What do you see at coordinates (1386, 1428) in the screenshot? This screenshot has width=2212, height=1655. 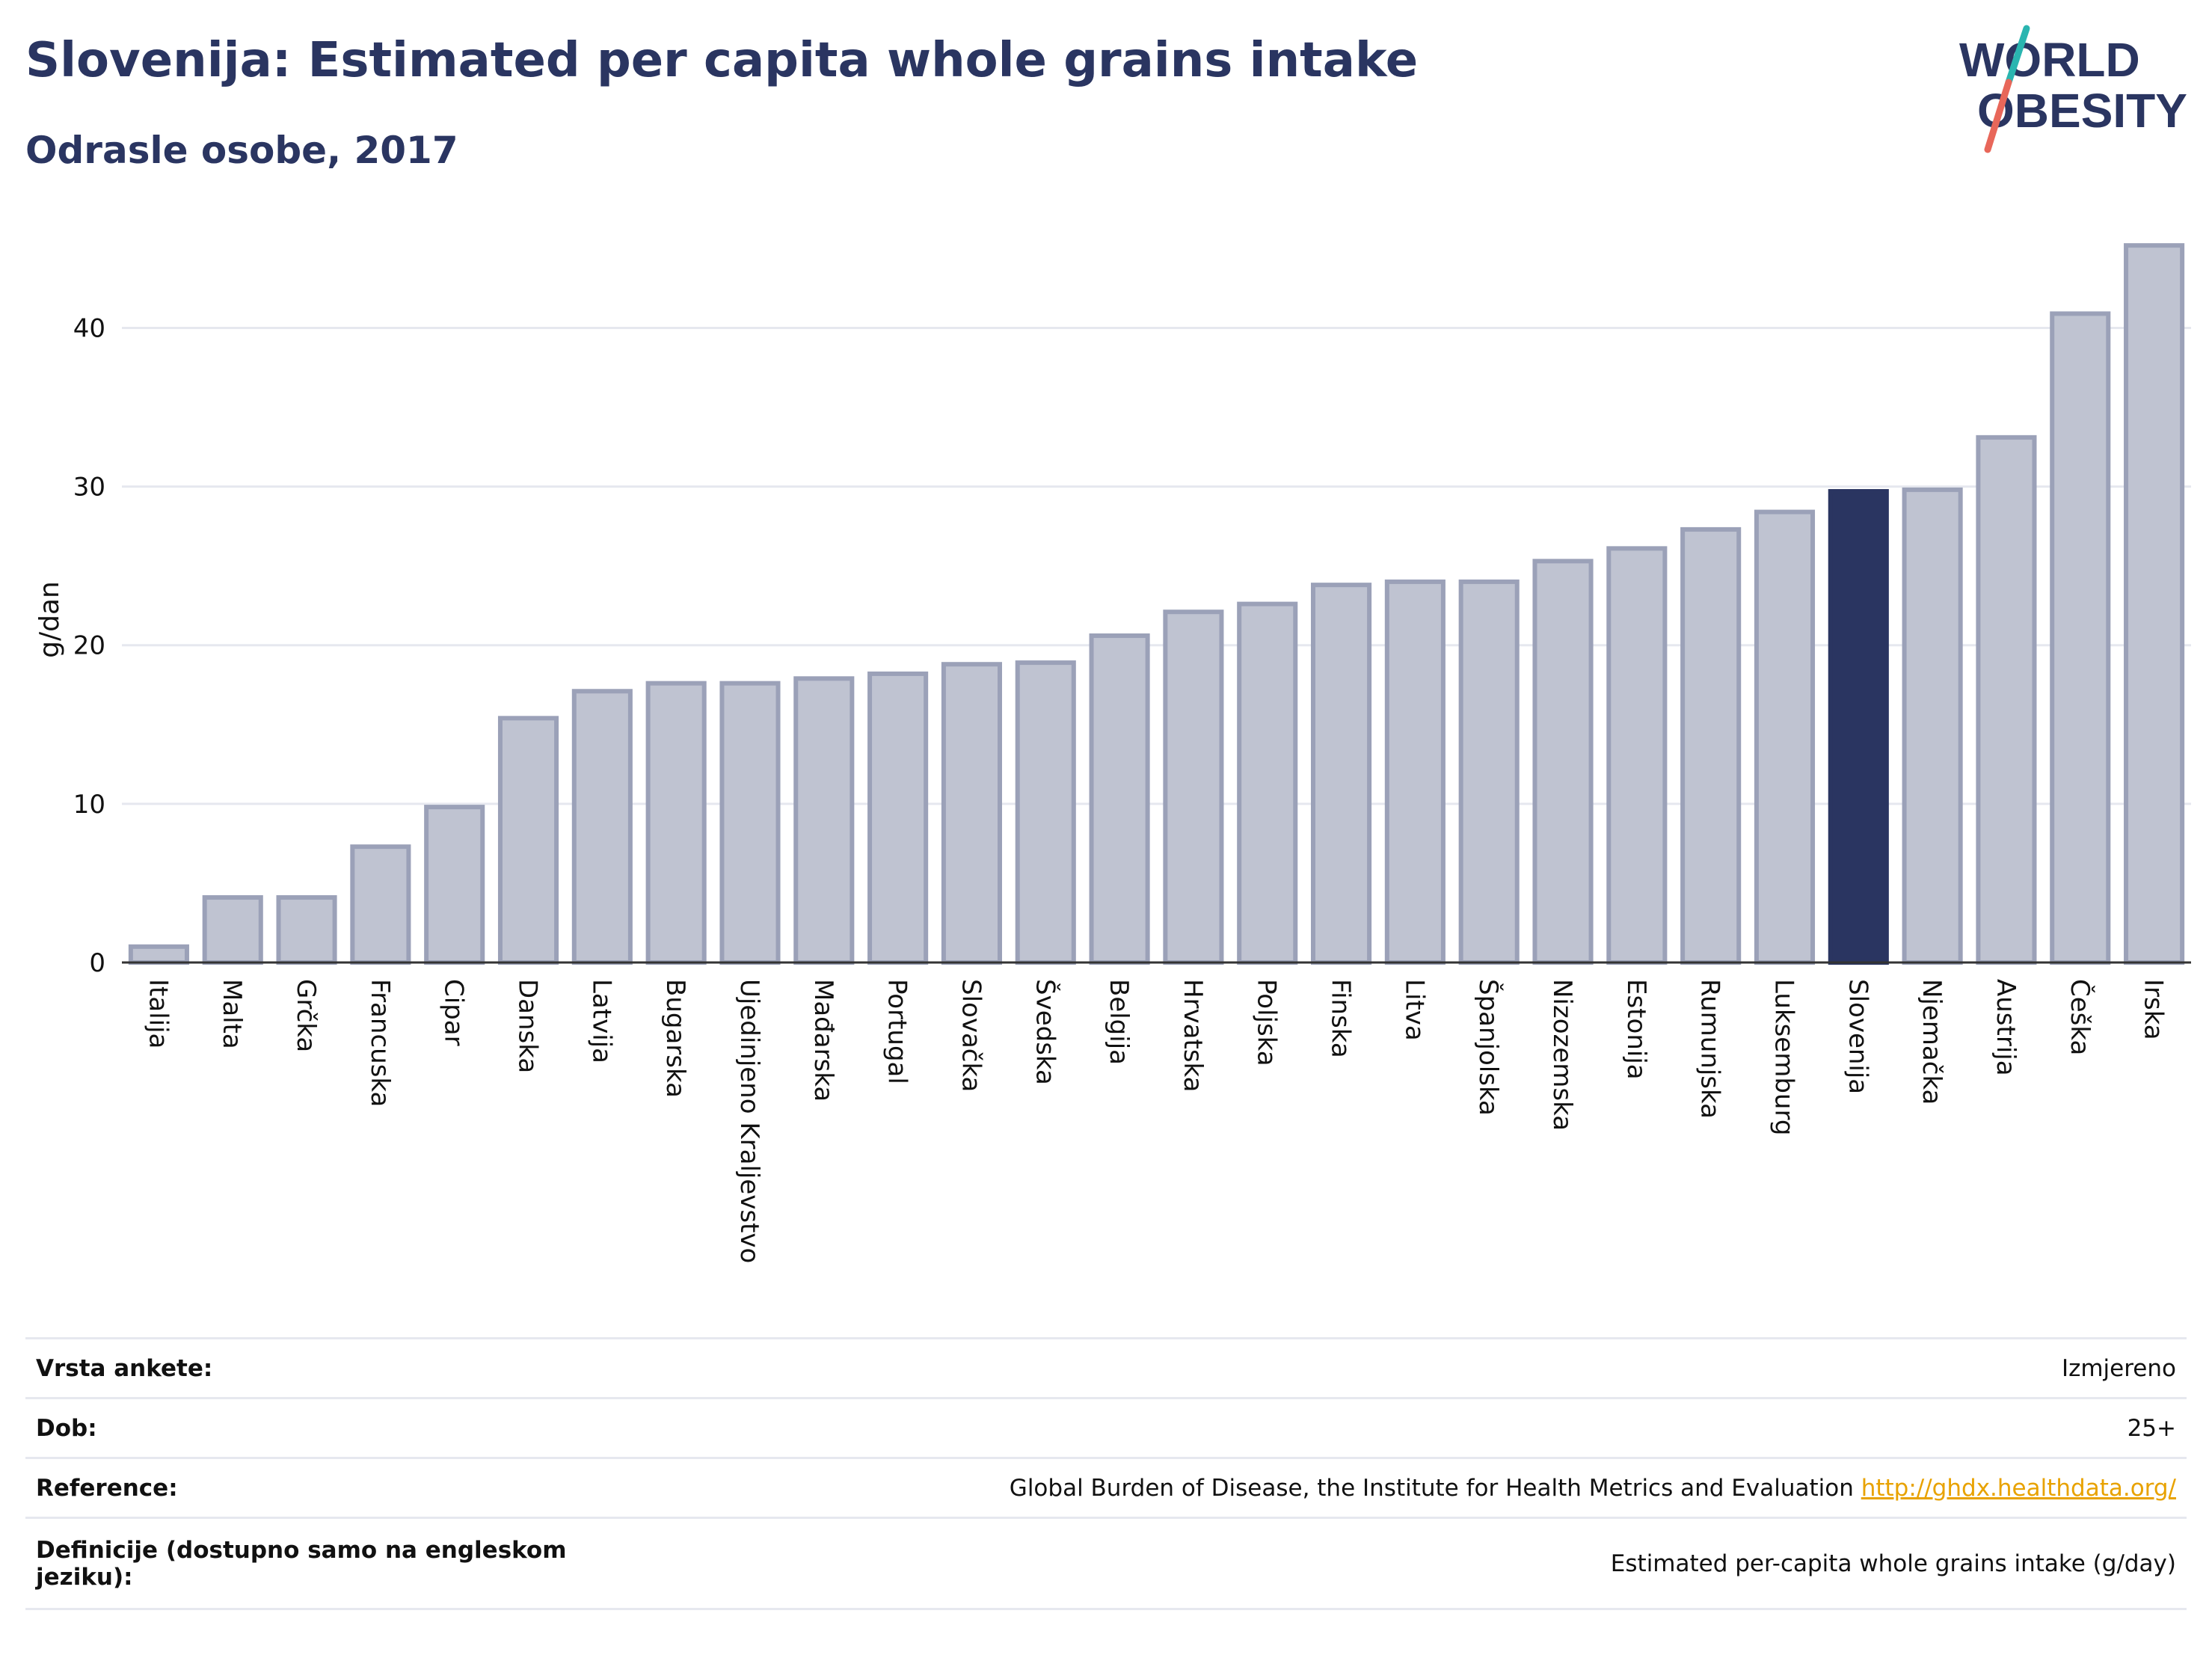 I see `info-value: 25+` at bounding box center [1386, 1428].